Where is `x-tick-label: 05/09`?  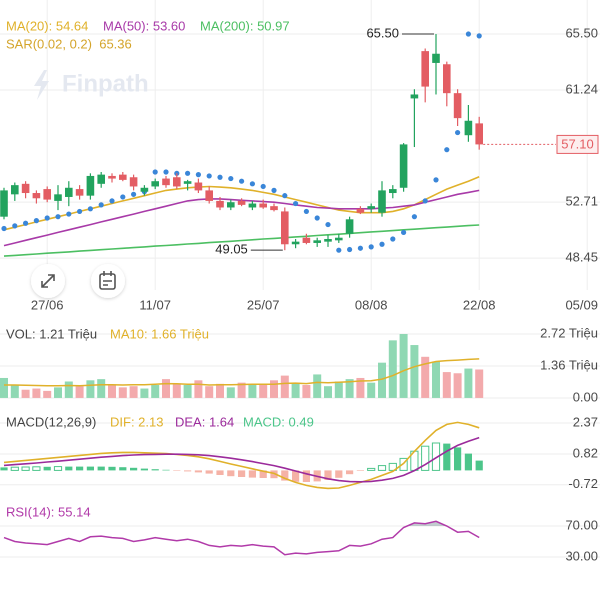 x-tick-label: 05/09 is located at coordinates (581, 304).